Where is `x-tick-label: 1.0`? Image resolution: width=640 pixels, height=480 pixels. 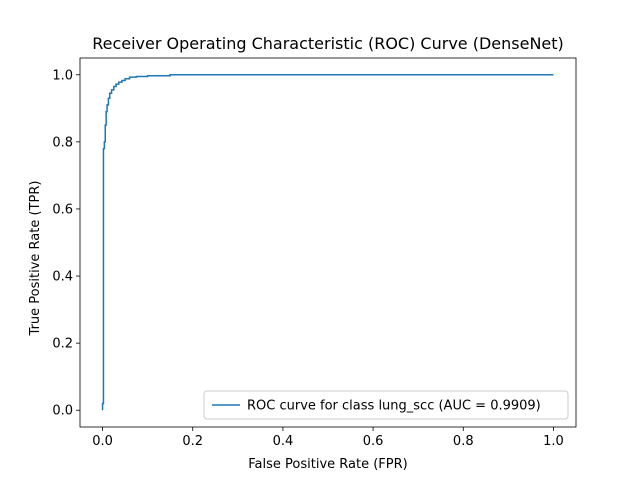
x-tick-label: 1.0 is located at coordinates (553, 441).